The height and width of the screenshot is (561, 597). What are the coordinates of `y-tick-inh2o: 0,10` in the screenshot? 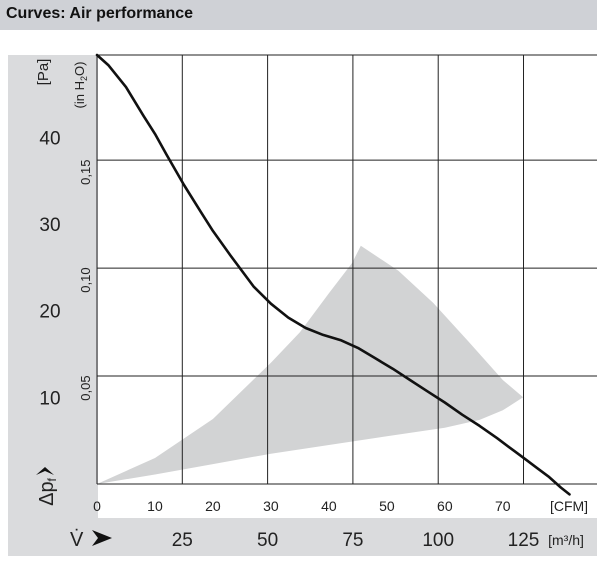 It's located at (85, 279).